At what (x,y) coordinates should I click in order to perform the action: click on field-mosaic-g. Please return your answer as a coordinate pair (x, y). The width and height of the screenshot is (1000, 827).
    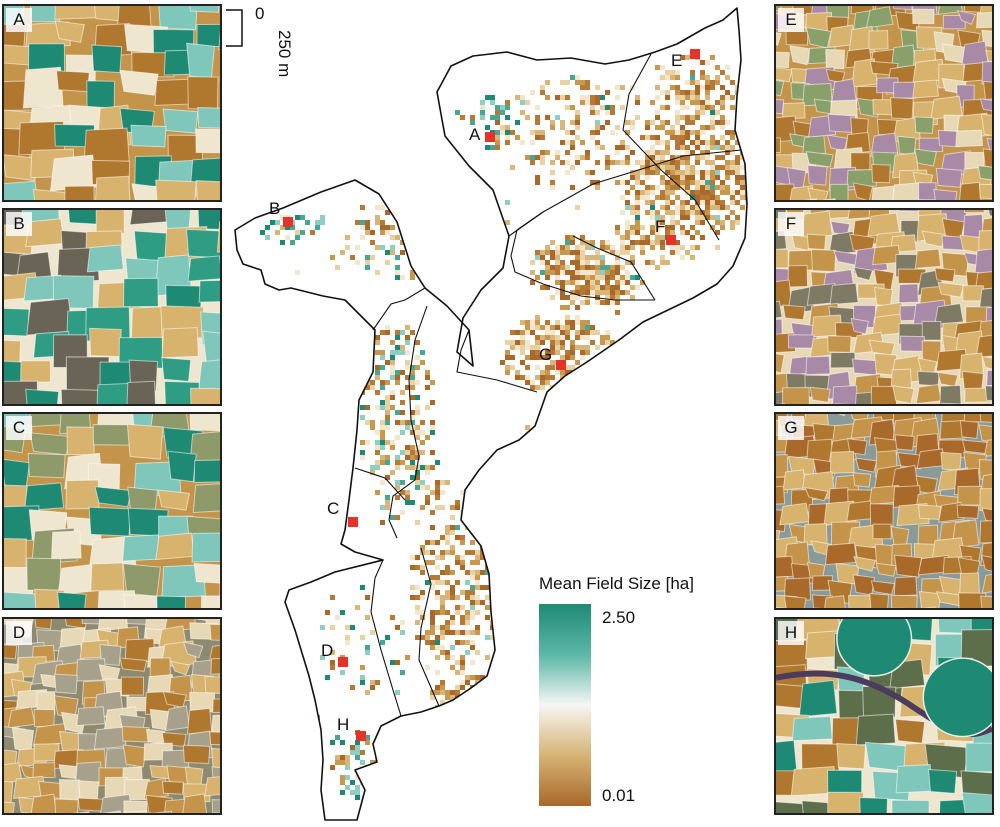
    Looking at the image, I should click on (884, 511).